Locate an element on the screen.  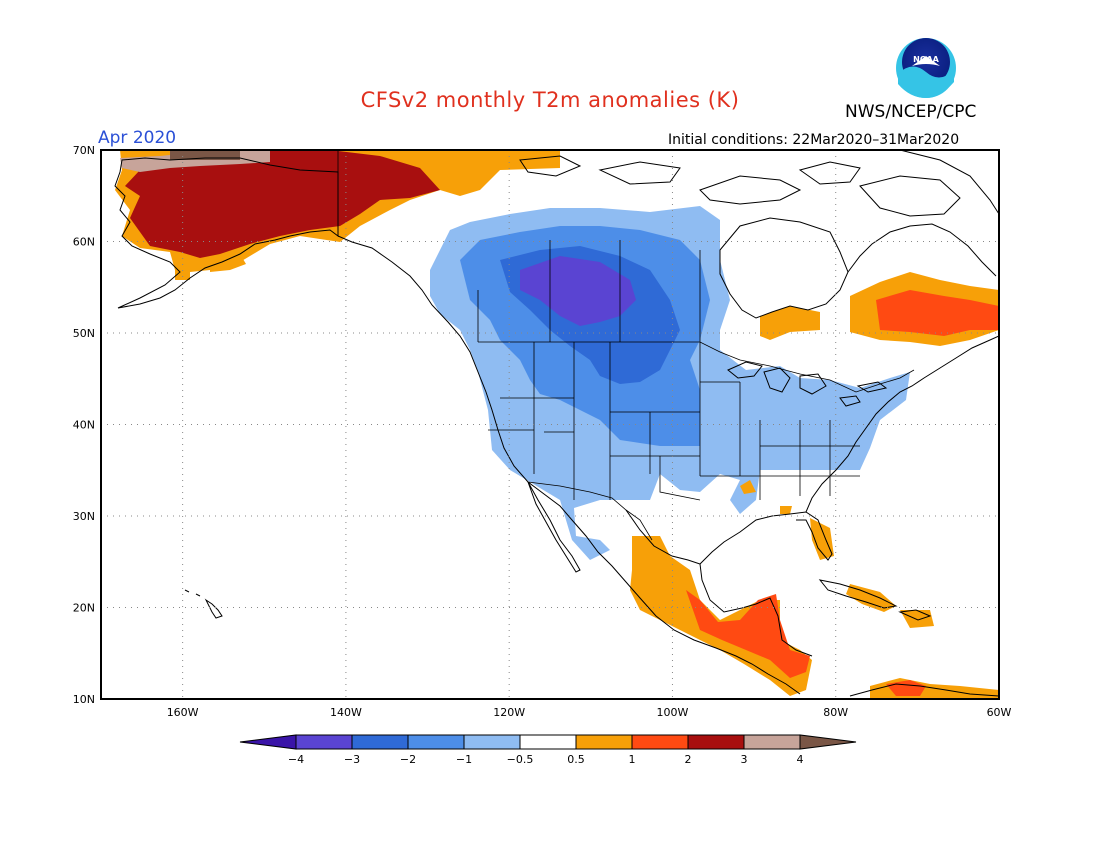
latitude-label: 50N is located at coordinates (84, 333).